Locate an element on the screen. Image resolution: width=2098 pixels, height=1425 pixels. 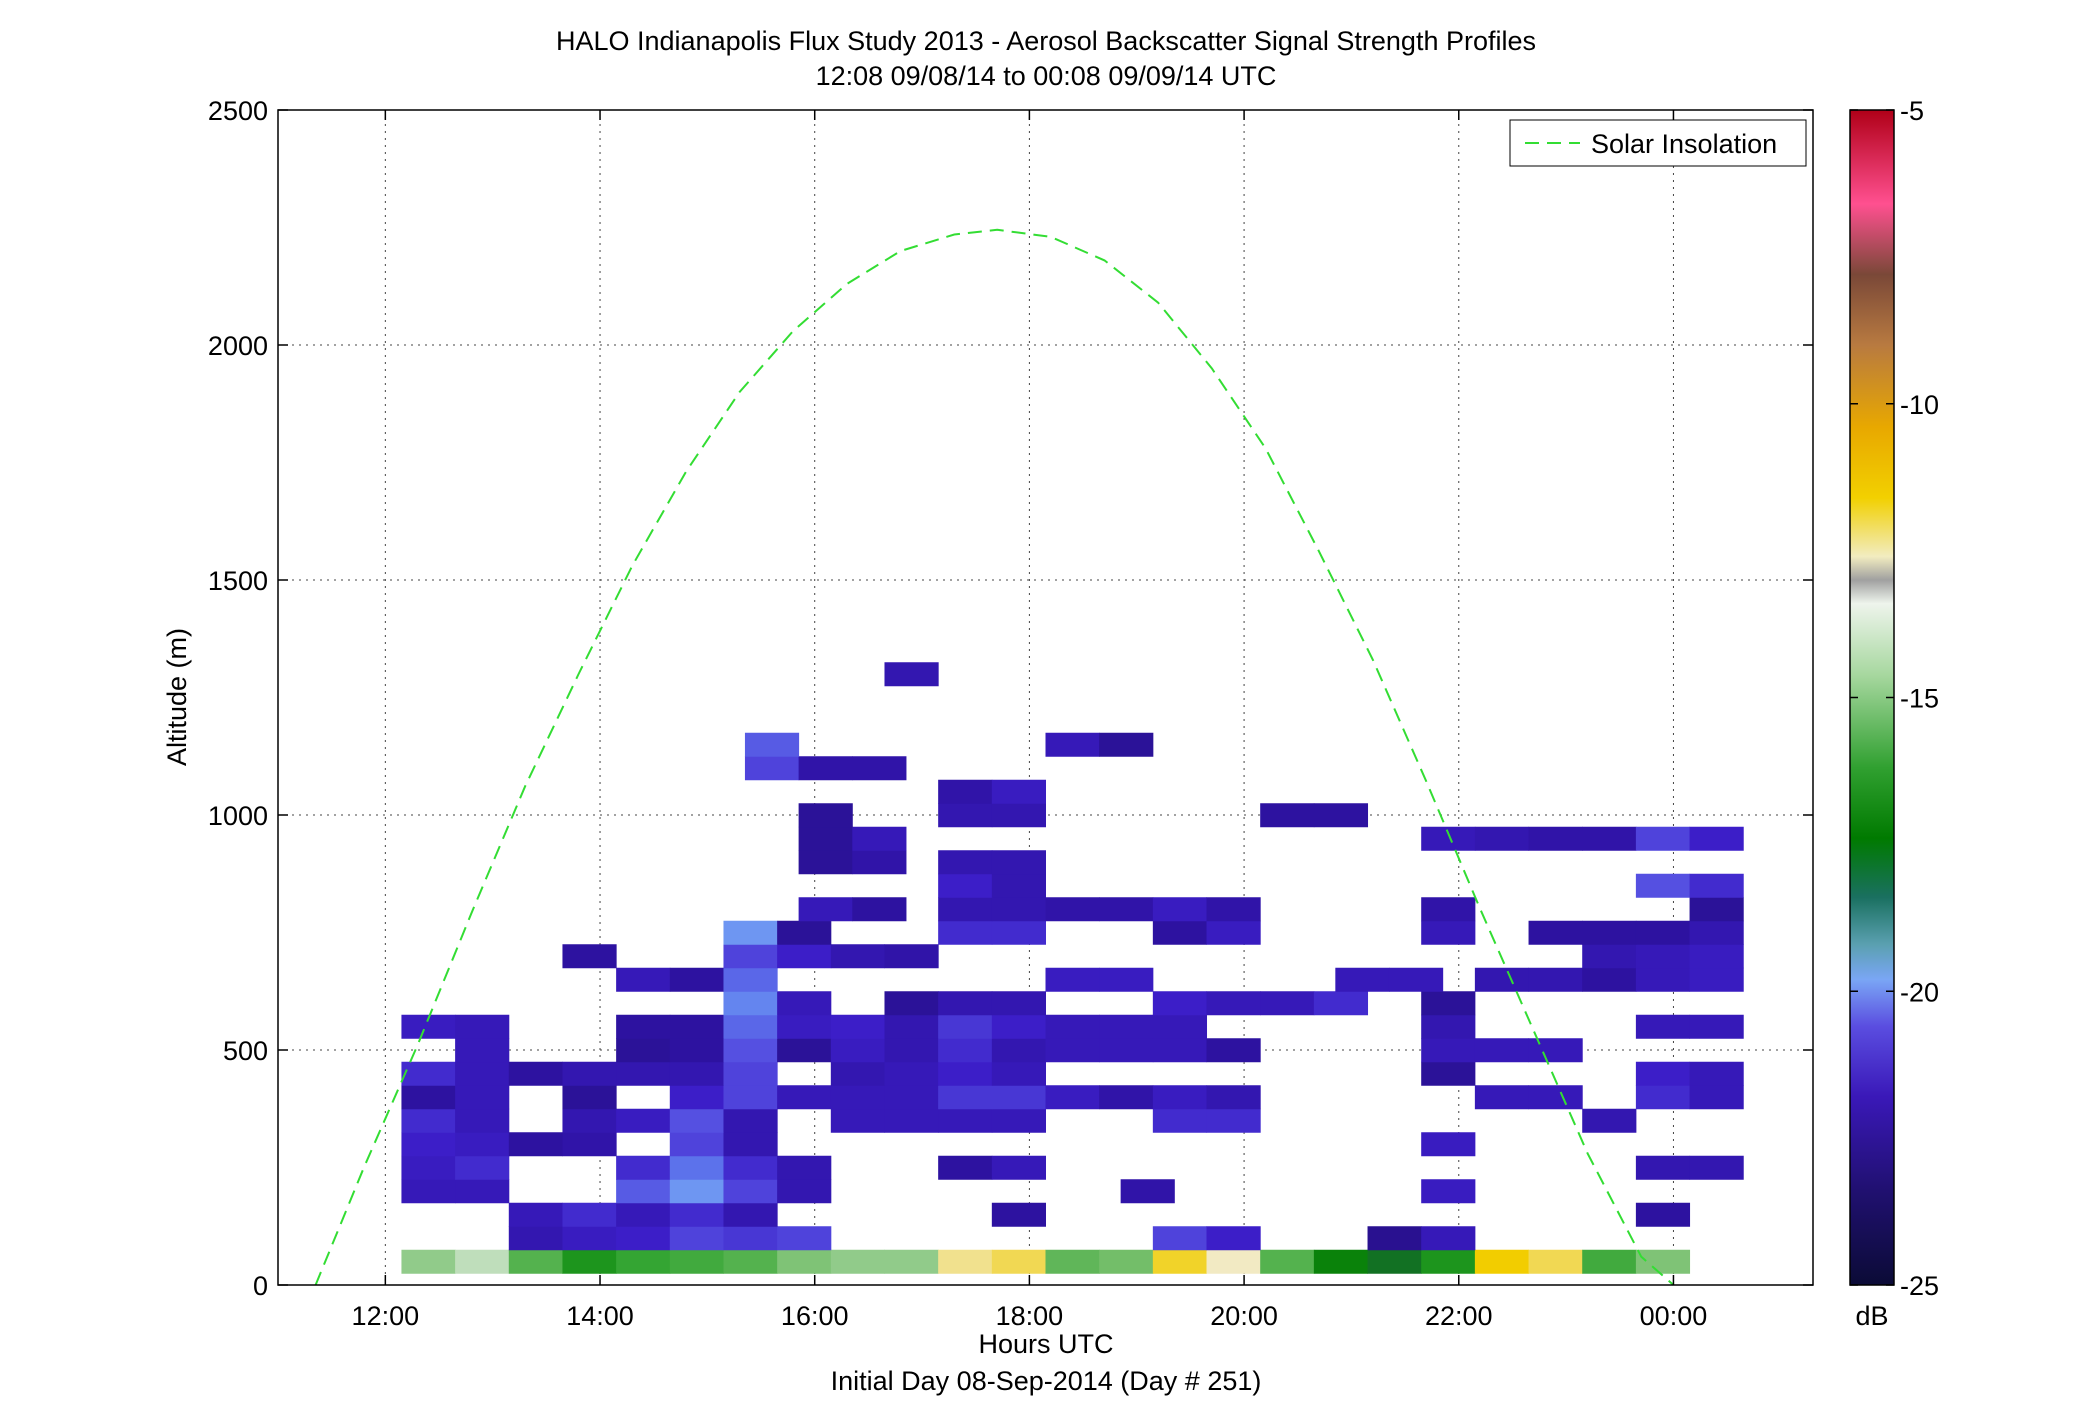
x-tick-label: 12:00 is located at coordinates (386, 1316).